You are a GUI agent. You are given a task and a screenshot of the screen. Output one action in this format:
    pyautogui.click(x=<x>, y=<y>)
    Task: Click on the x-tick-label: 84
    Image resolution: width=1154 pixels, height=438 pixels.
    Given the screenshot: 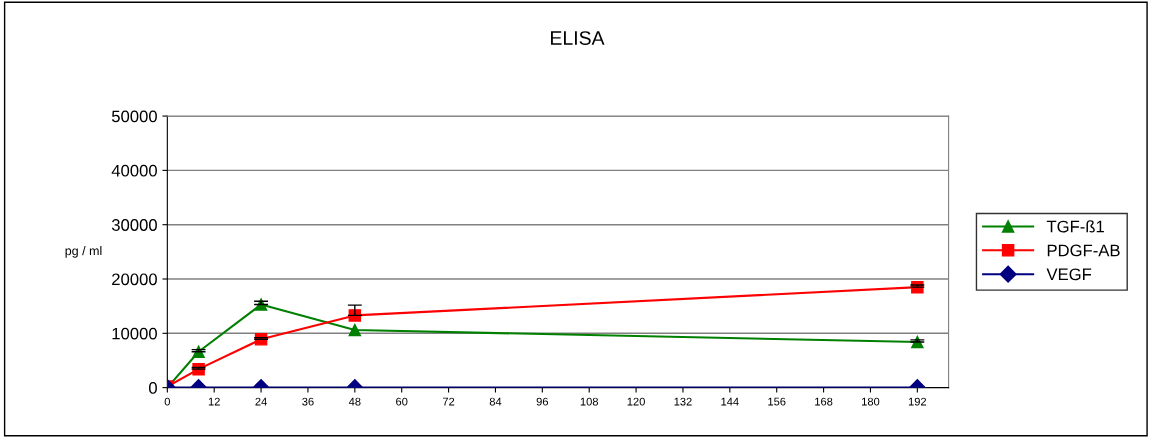 What is the action you would take?
    pyautogui.click(x=495, y=401)
    